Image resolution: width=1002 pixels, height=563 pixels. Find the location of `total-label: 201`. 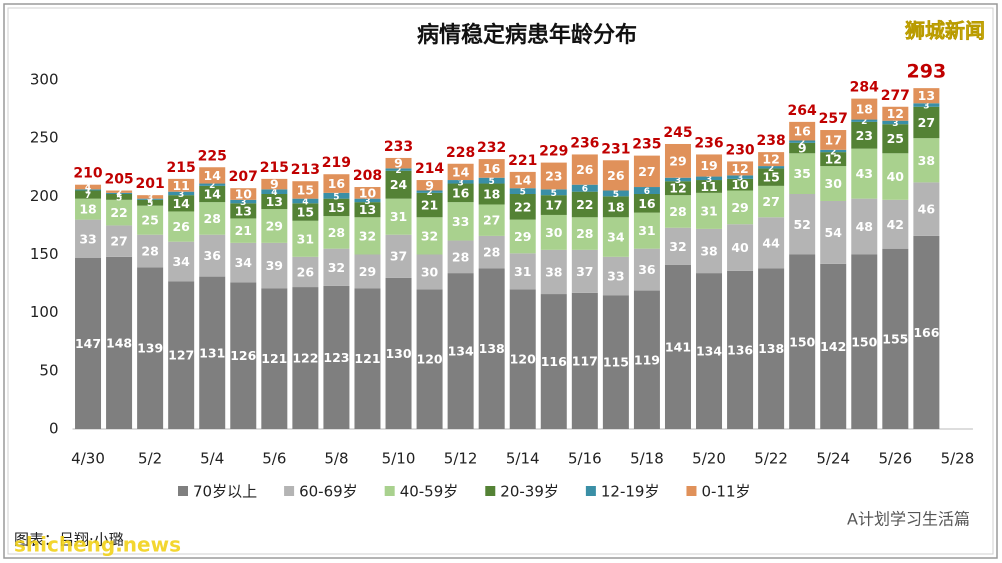

total-label: 201 is located at coordinates (150, 184).